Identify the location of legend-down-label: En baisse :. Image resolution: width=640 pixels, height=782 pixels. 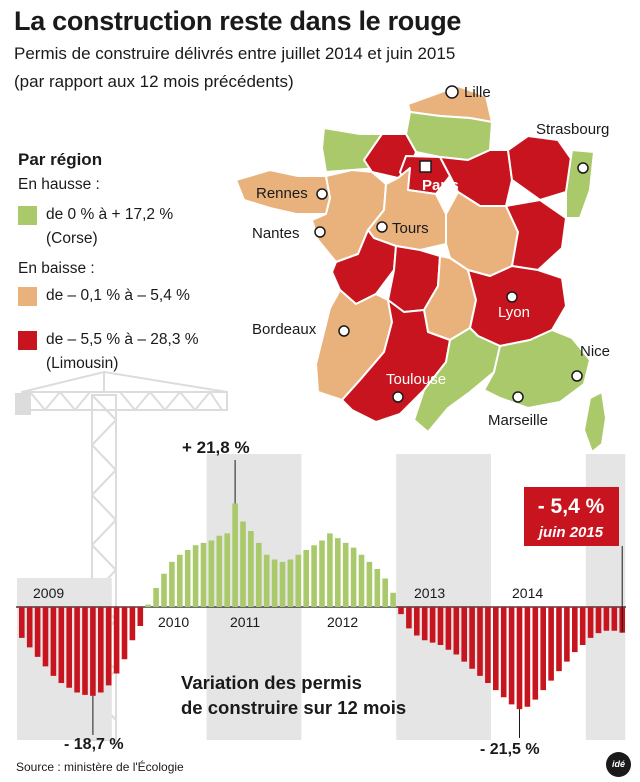
(56, 268).